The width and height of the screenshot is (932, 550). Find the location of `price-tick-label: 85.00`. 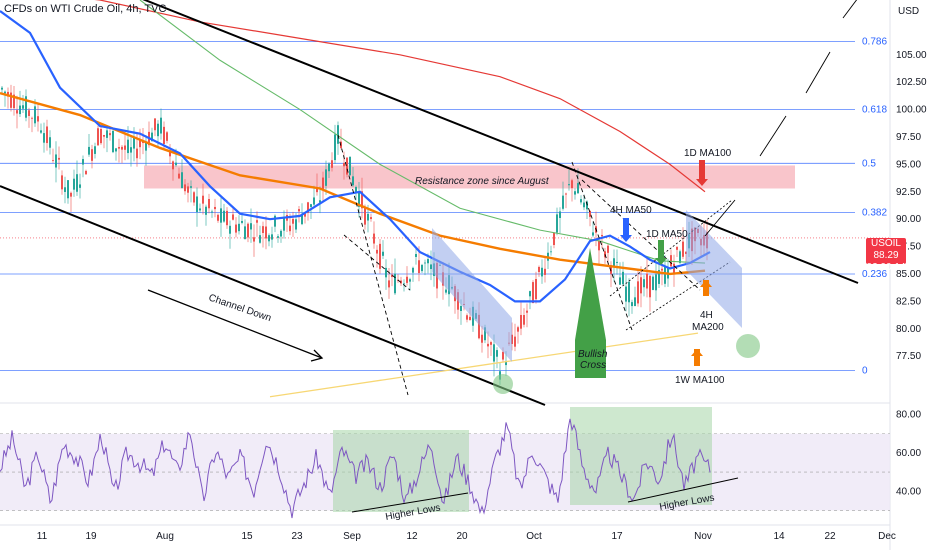

price-tick-label: 85.00 is located at coordinates (908, 274).